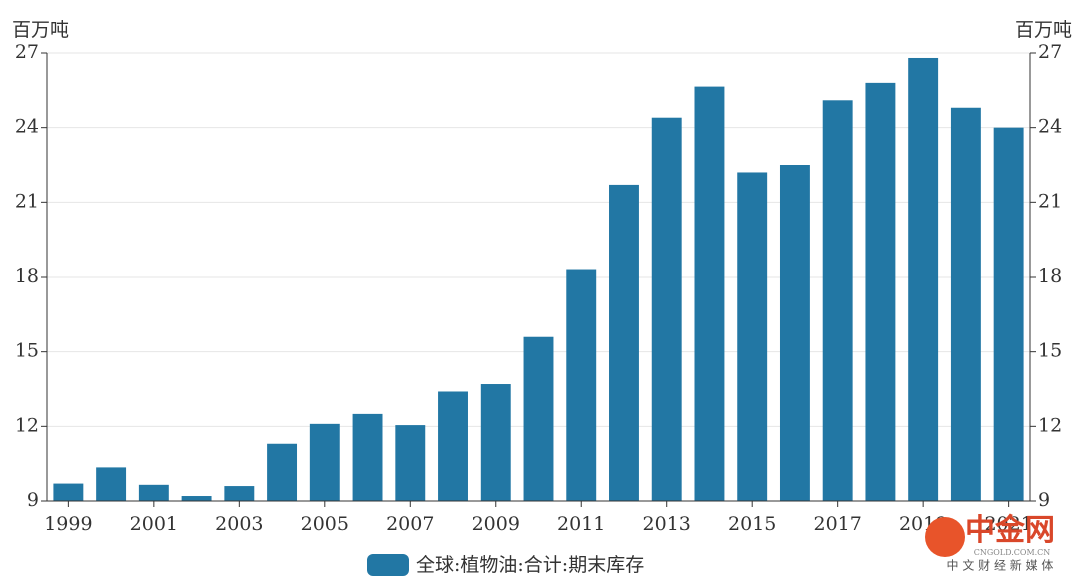 This screenshot has width=1080, height=588. What do you see at coordinates (1050, 276) in the screenshot?
I see `y2-tick-label: 18` at bounding box center [1050, 276].